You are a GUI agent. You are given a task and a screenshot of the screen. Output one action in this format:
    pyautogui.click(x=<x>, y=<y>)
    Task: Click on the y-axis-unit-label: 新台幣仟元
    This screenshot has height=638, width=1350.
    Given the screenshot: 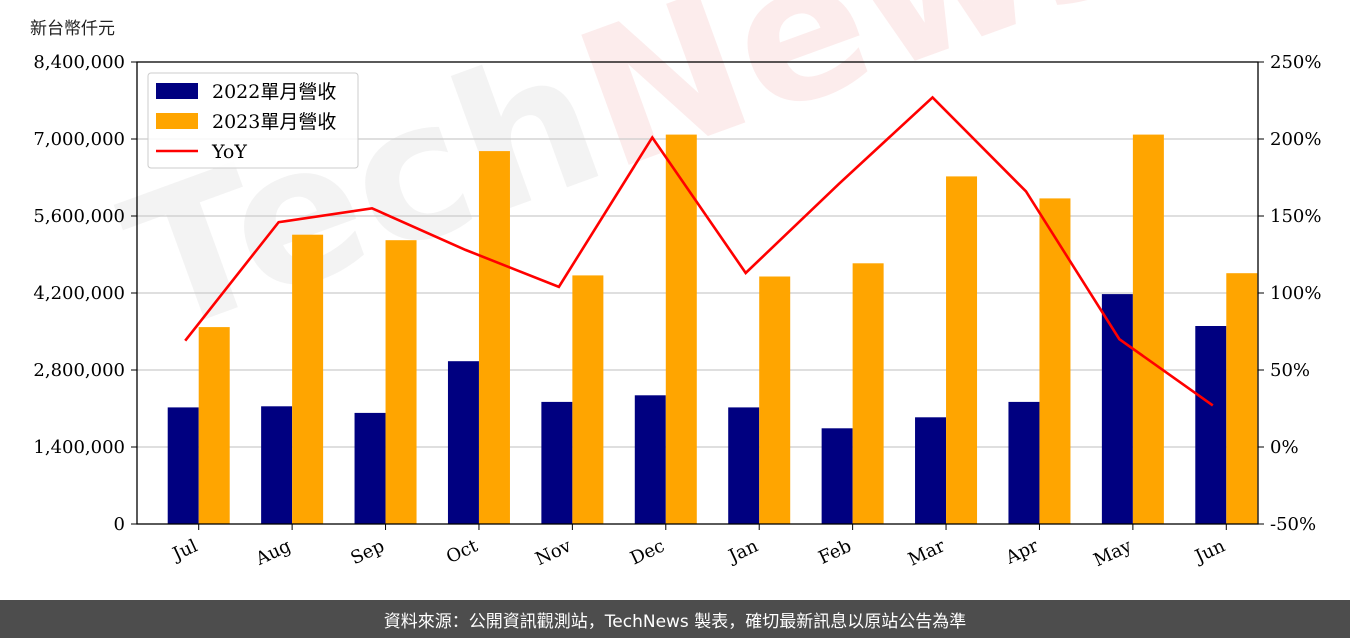 What is the action you would take?
    pyautogui.click(x=72, y=29)
    